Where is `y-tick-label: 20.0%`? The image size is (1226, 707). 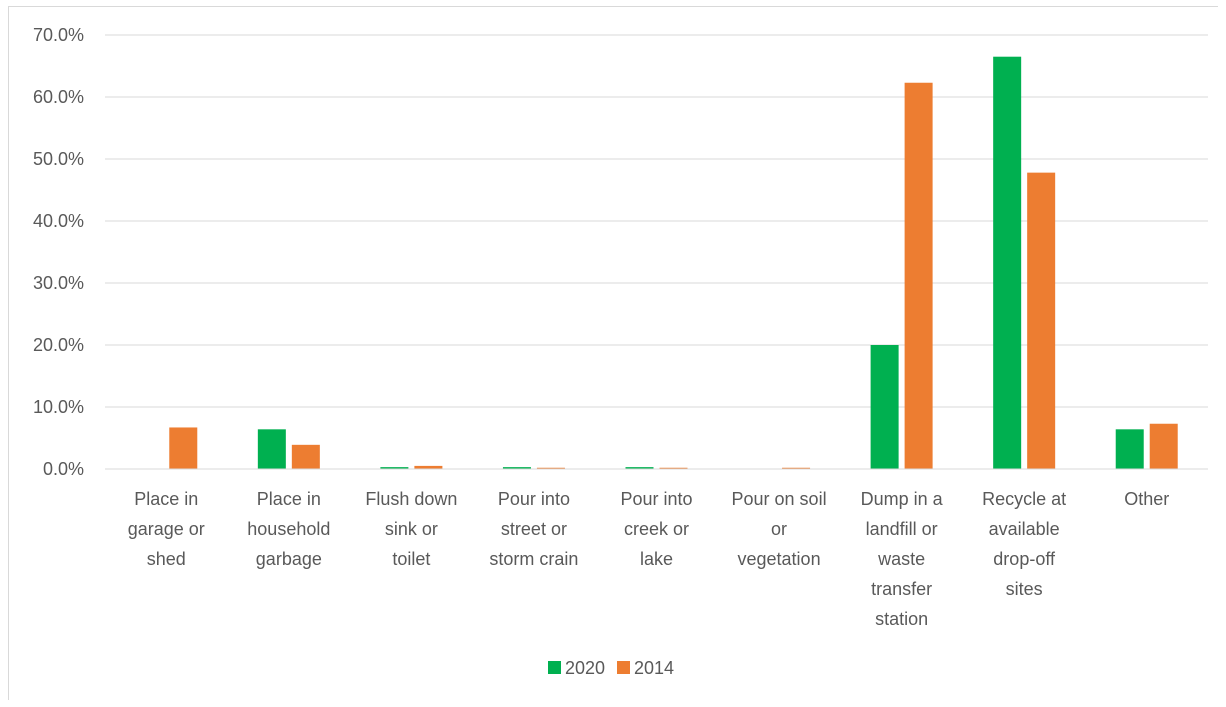
y-tick-label: 20.0% is located at coordinates (58, 345).